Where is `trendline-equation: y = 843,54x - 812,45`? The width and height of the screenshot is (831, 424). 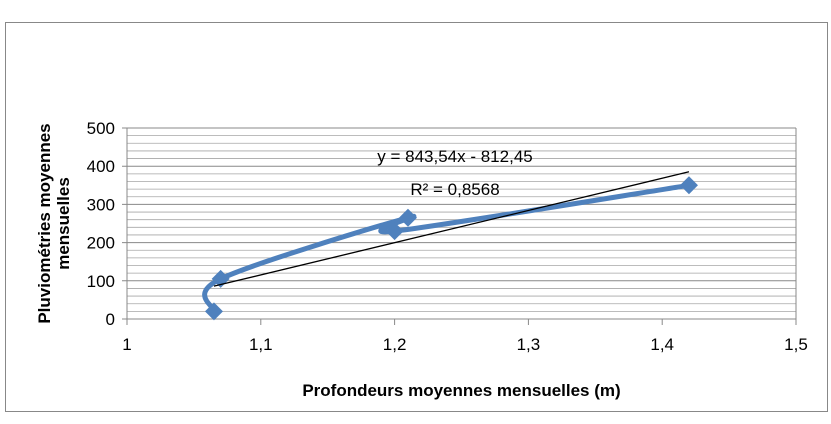
trendline-equation: y = 843,54x - 812,45 is located at coordinates (454, 156).